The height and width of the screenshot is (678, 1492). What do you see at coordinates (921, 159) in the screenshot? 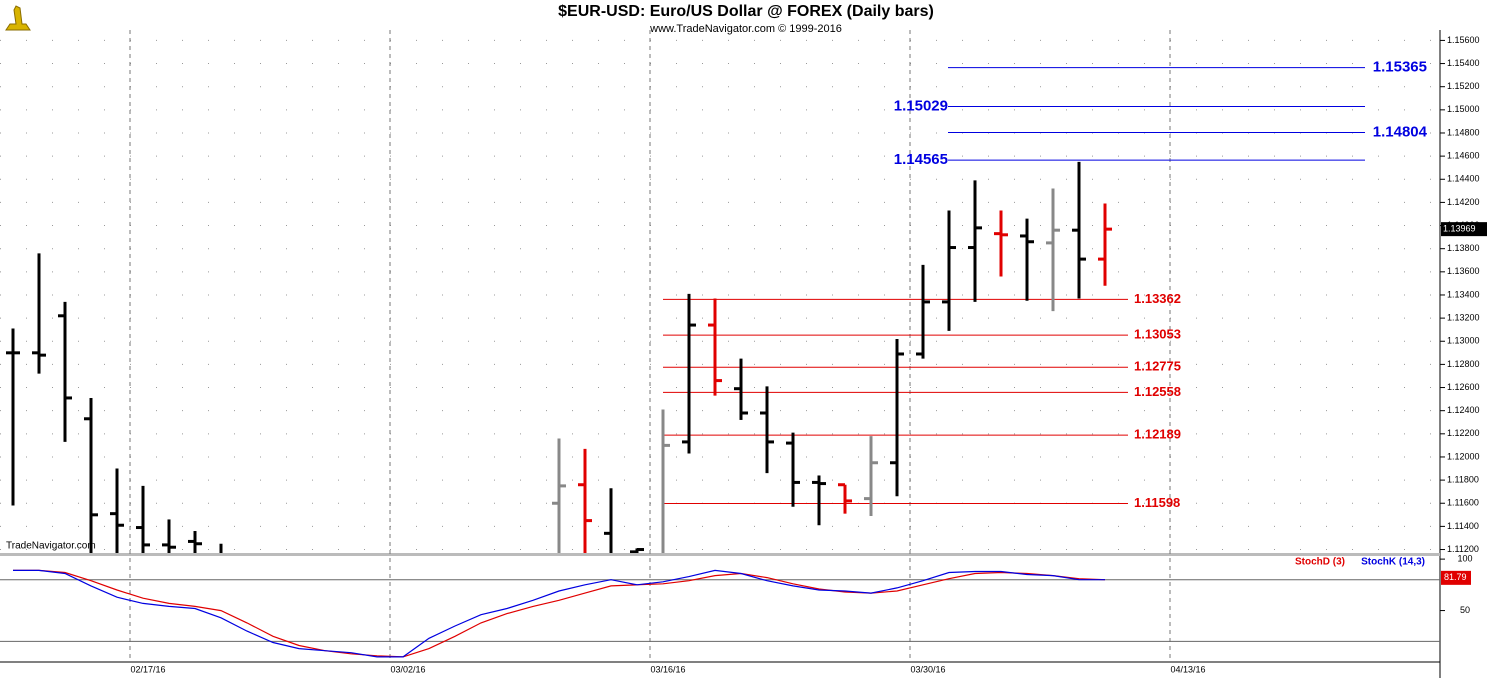
I see `level-label: 1.14565` at bounding box center [921, 159].